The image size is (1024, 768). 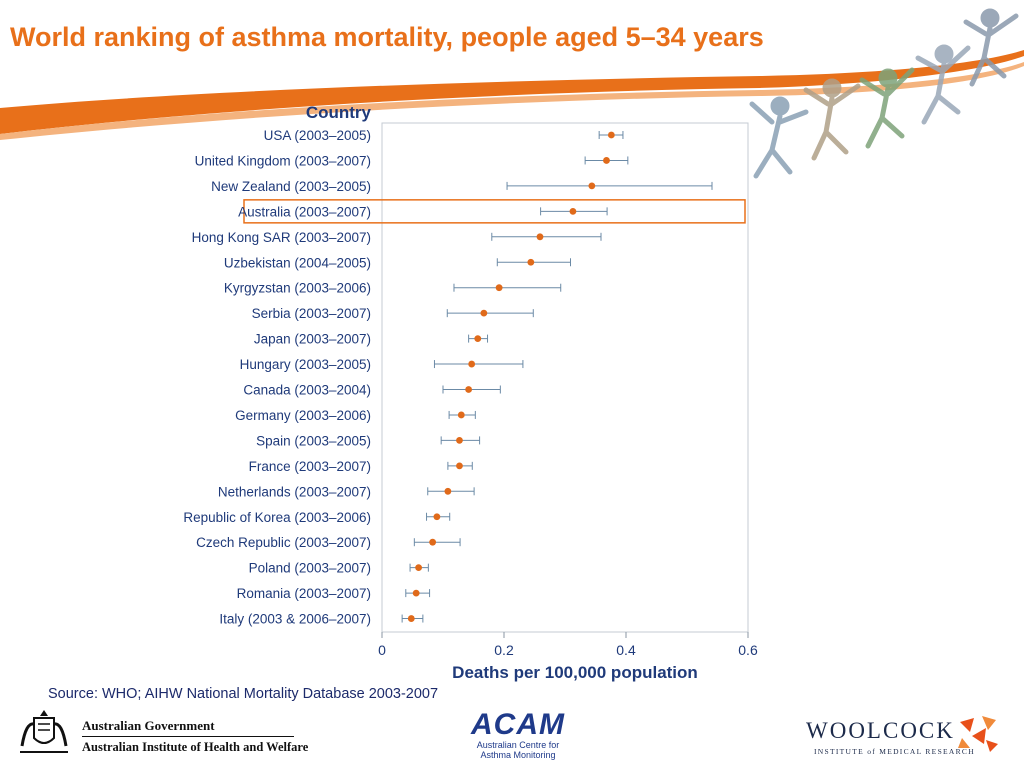 What do you see at coordinates (575, 672) in the screenshot?
I see `x-axis-label: Deaths per 100,000 population` at bounding box center [575, 672].